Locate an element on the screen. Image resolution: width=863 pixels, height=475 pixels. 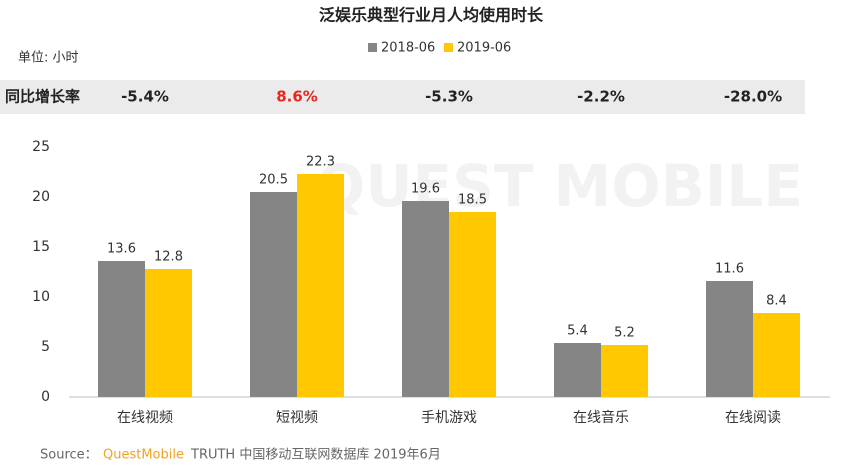
x-tick-label: 短视频 is located at coordinates (297, 418).